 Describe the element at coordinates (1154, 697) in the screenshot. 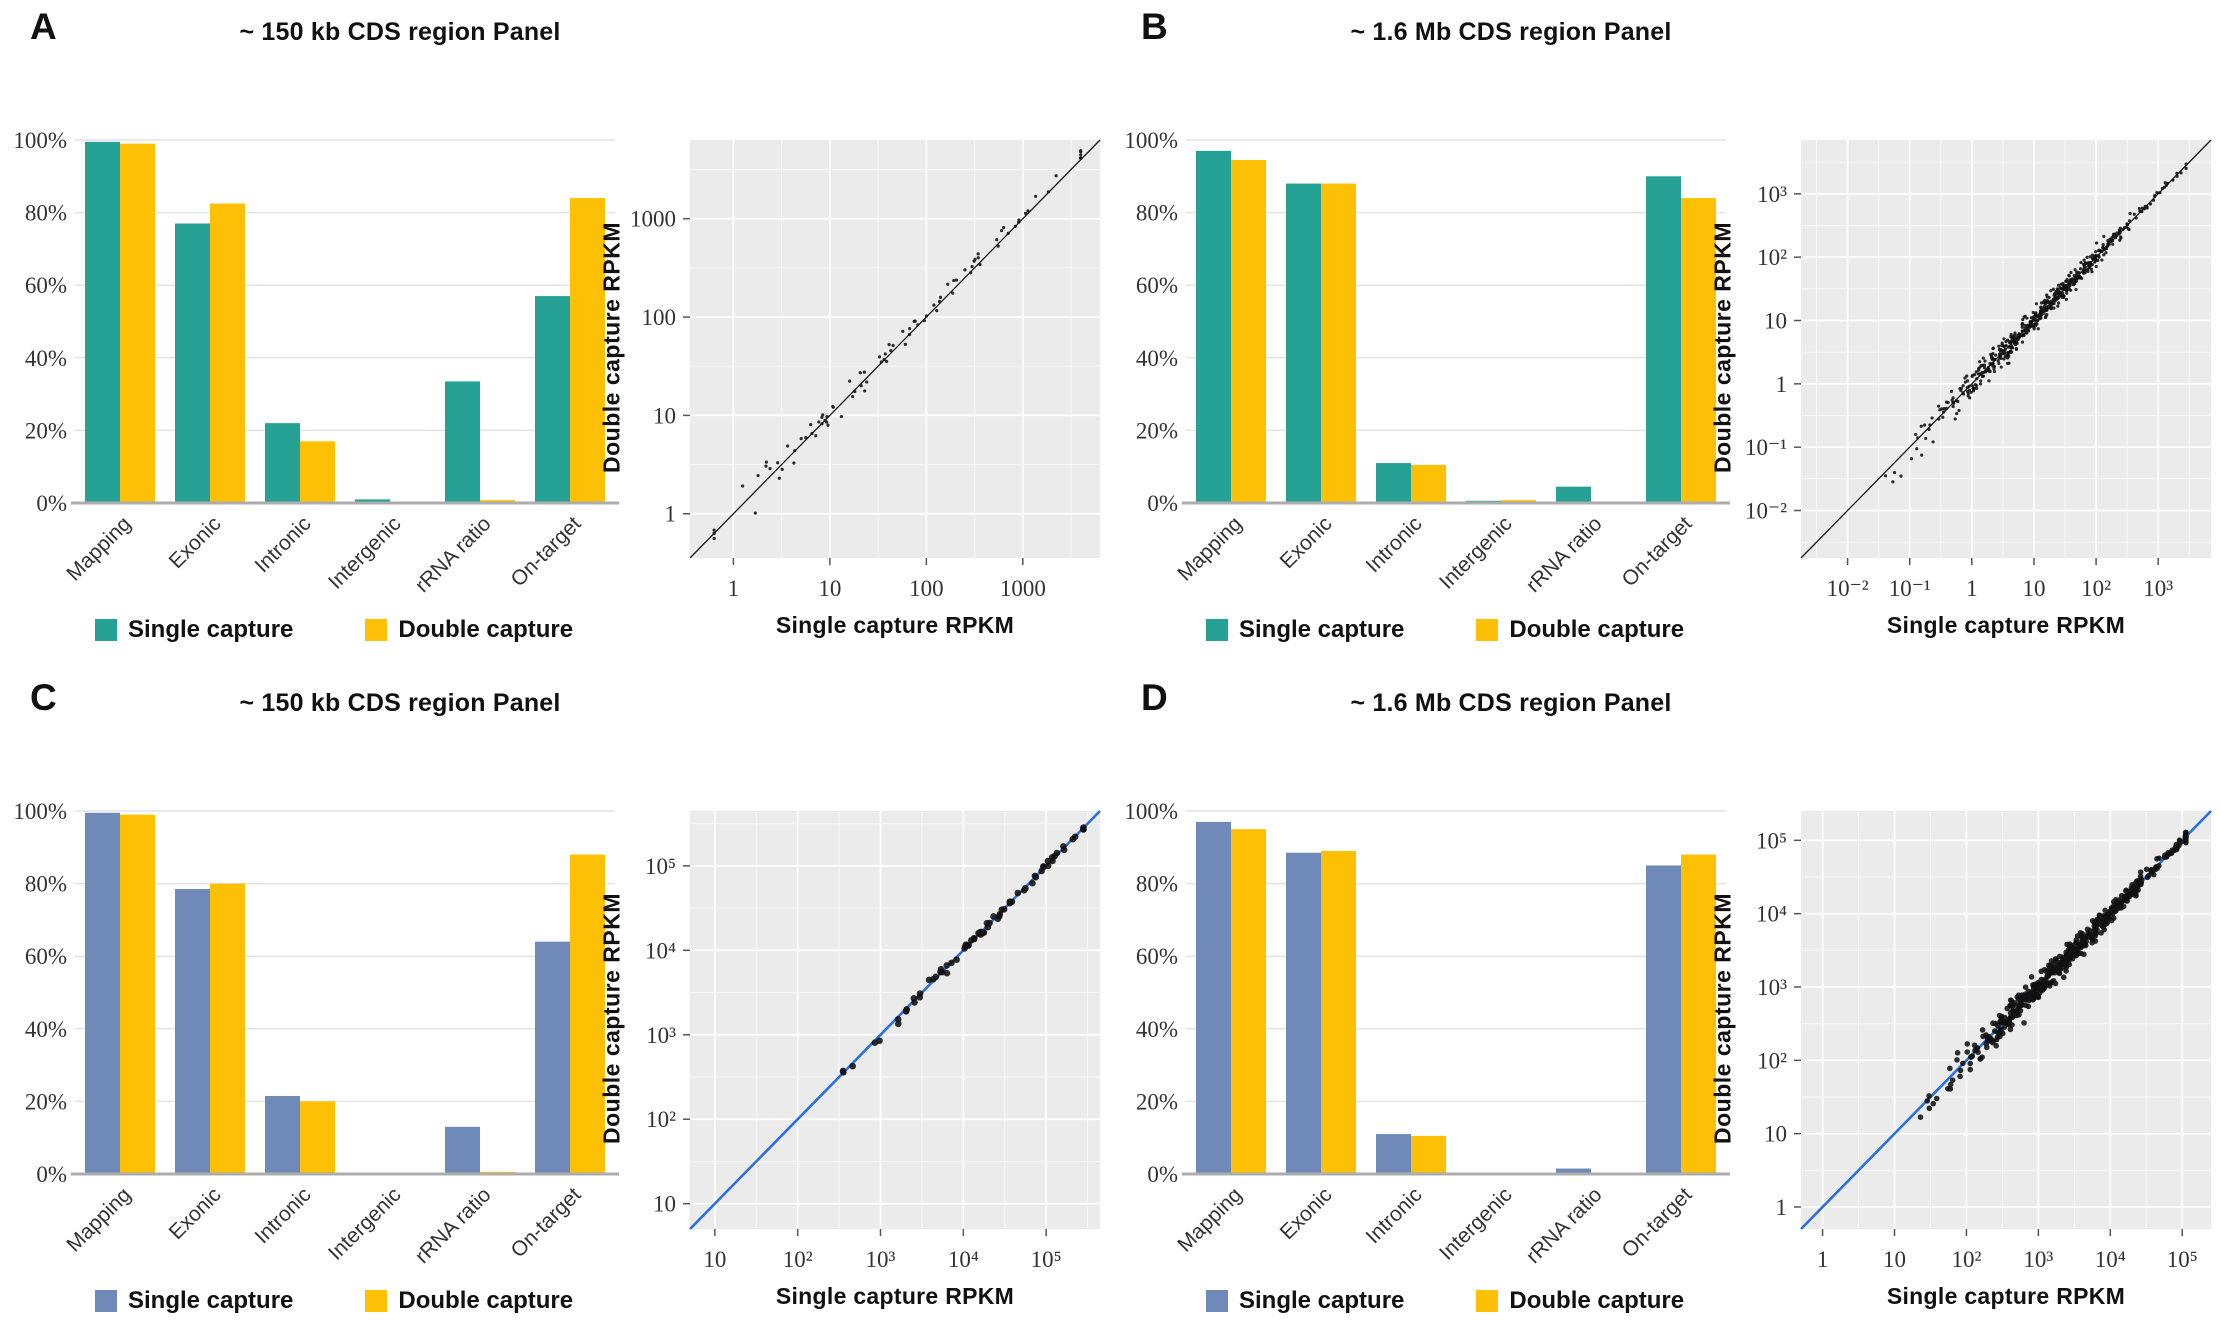

I see `panel-letter-d: D` at that location.